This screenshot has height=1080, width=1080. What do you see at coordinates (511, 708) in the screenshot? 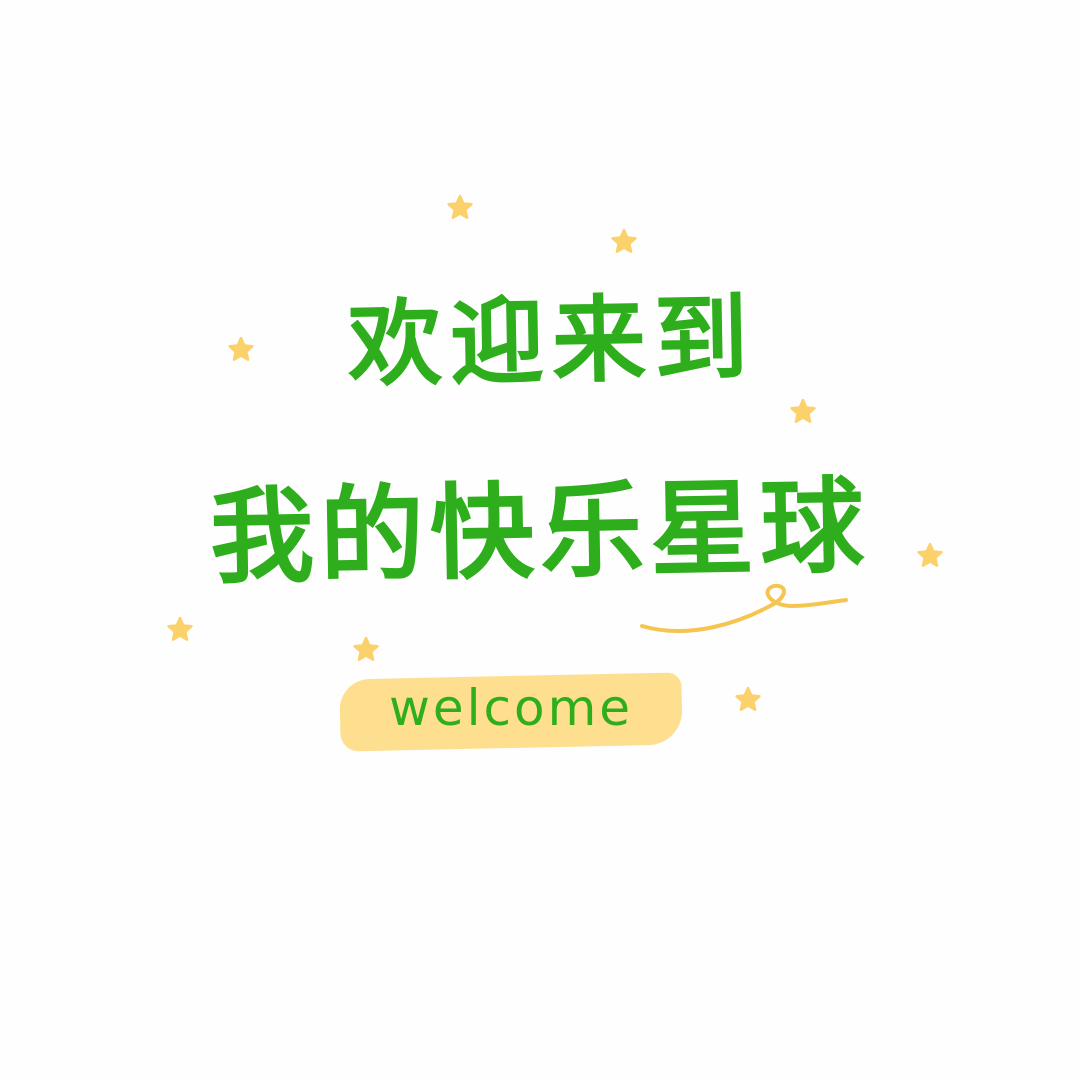
I see `welcome-text: welcome` at bounding box center [511, 708].